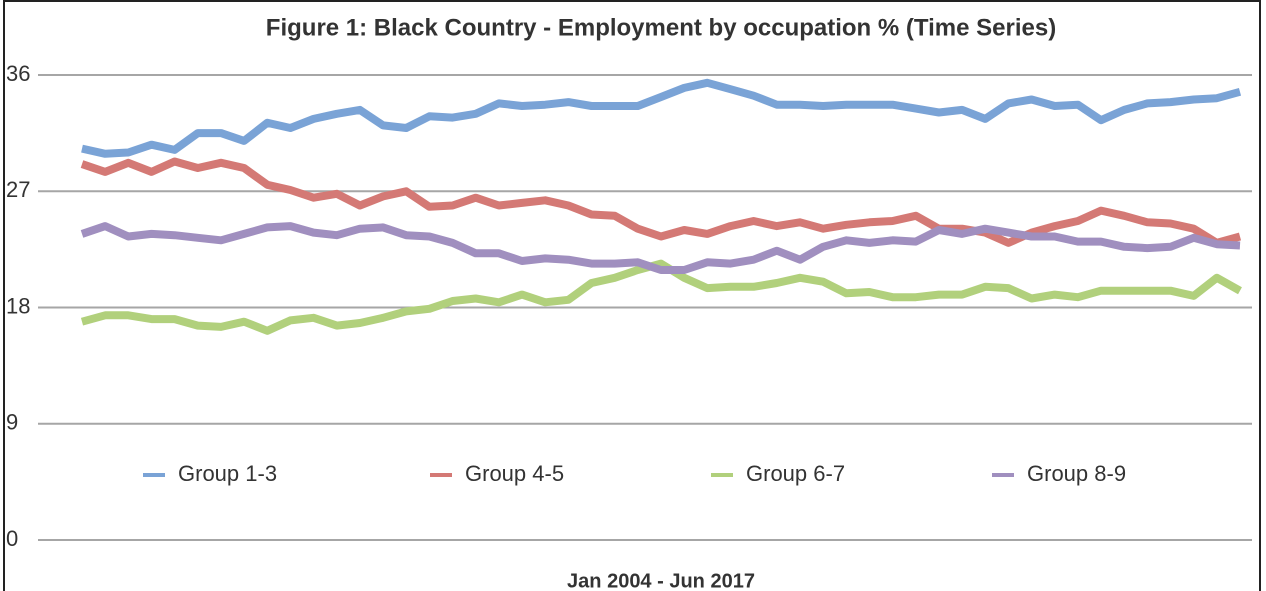 This screenshot has height=591, width=1266. Describe the element at coordinates (12, 538) in the screenshot. I see `y-tick-label: 0` at that location.